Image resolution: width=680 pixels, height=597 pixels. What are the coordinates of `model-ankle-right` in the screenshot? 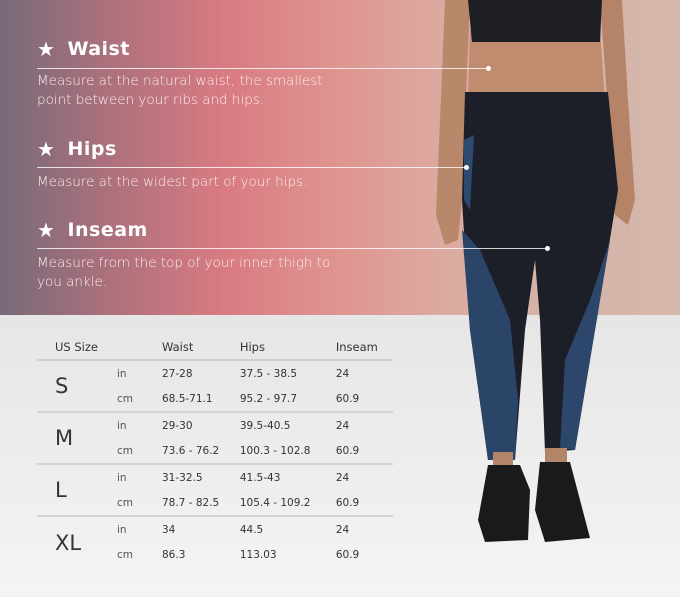 It's located at (556, 455).